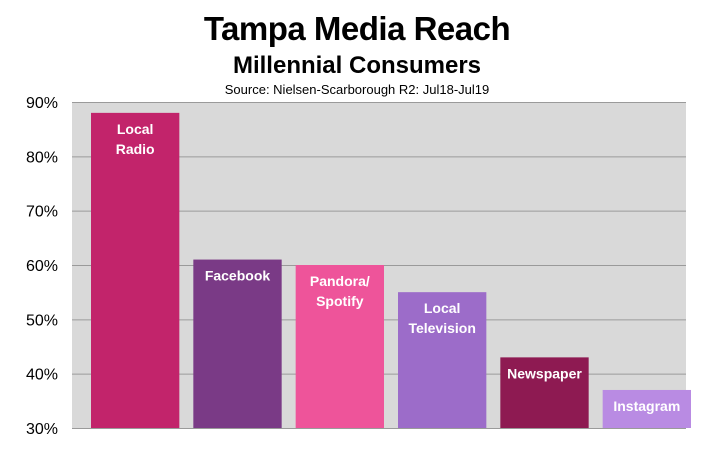 This screenshot has width=714, height=460. What do you see at coordinates (42, 157) in the screenshot?
I see `y-tick-label: 80%` at bounding box center [42, 157].